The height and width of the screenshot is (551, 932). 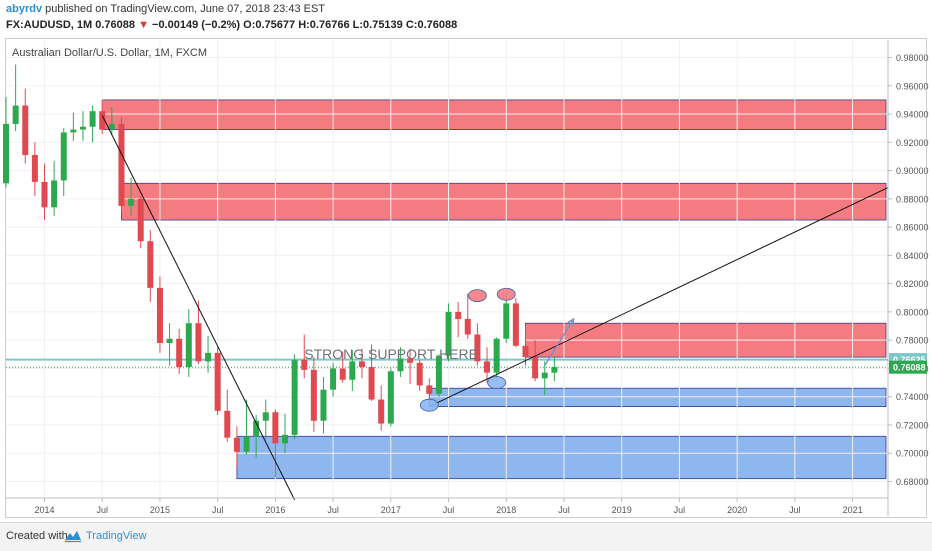 What do you see at coordinates (622, 510) in the screenshot?
I see `x-tick-label: 2019` at bounding box center [622, 510].